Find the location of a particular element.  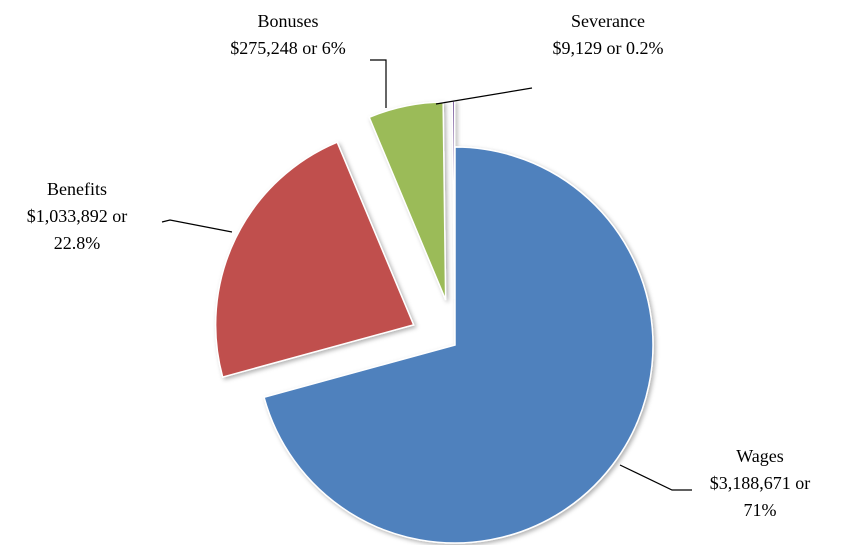

slice-label-value: $3,188,671 or 71% is located at coordinates (760, 496).